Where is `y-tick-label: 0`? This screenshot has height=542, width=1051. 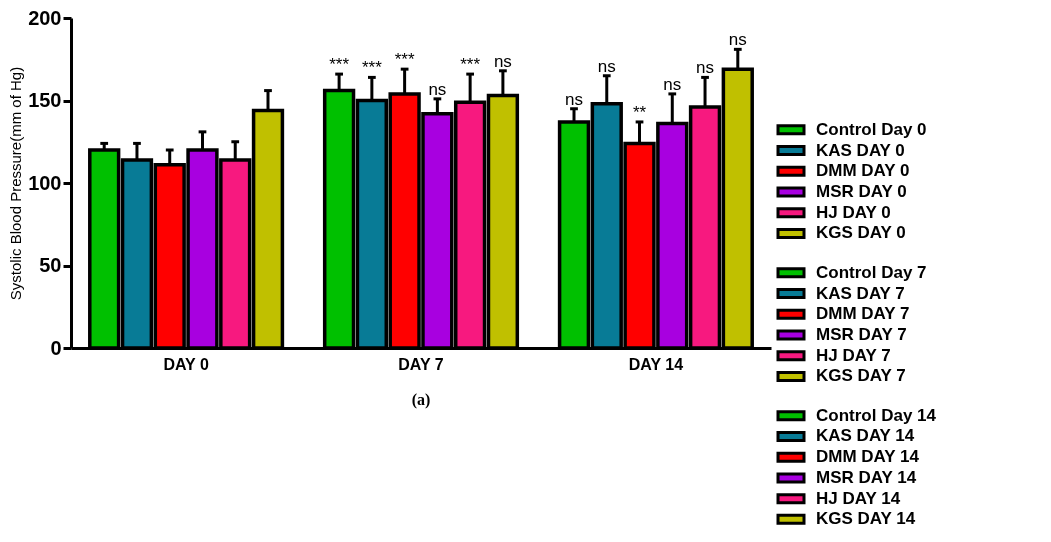
y-tick-label: 0 is located at coordinates (56, 347).